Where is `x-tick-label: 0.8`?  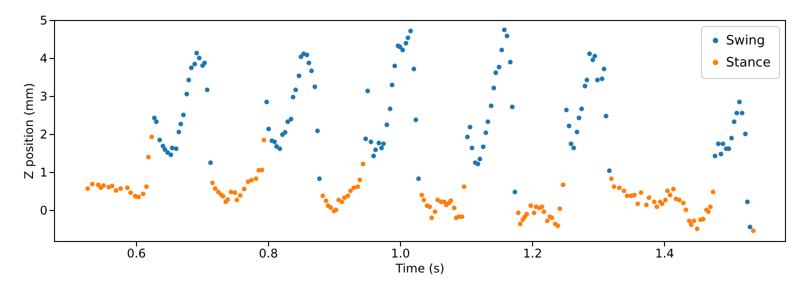
x-tick-label: 0.8 is located at coordinates (268, 253).